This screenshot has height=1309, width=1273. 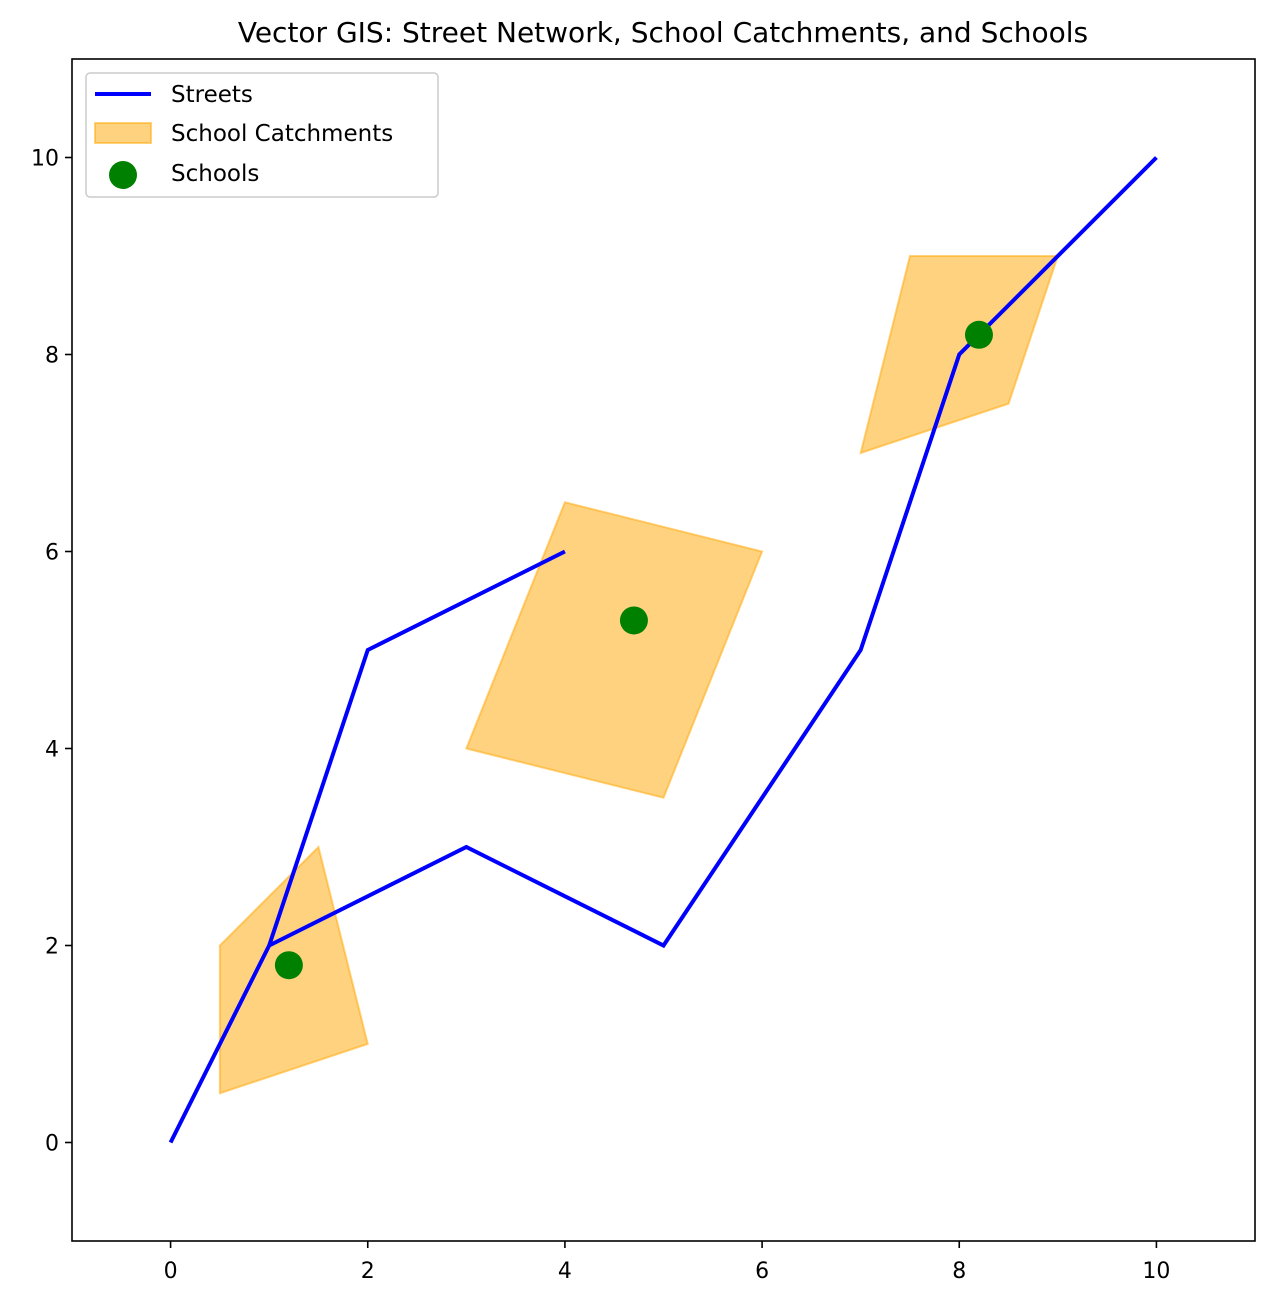 I want to click on x-tick-label: 4, so click(x=565, y=1271).